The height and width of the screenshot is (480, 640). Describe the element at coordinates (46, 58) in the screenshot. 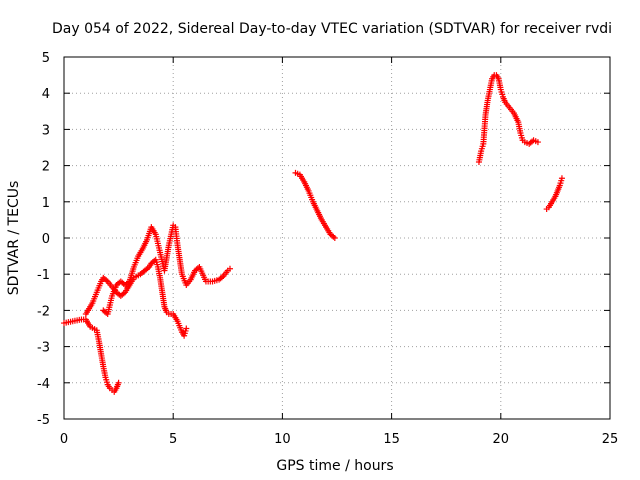

I see `y-tick-label: 5` at that location.